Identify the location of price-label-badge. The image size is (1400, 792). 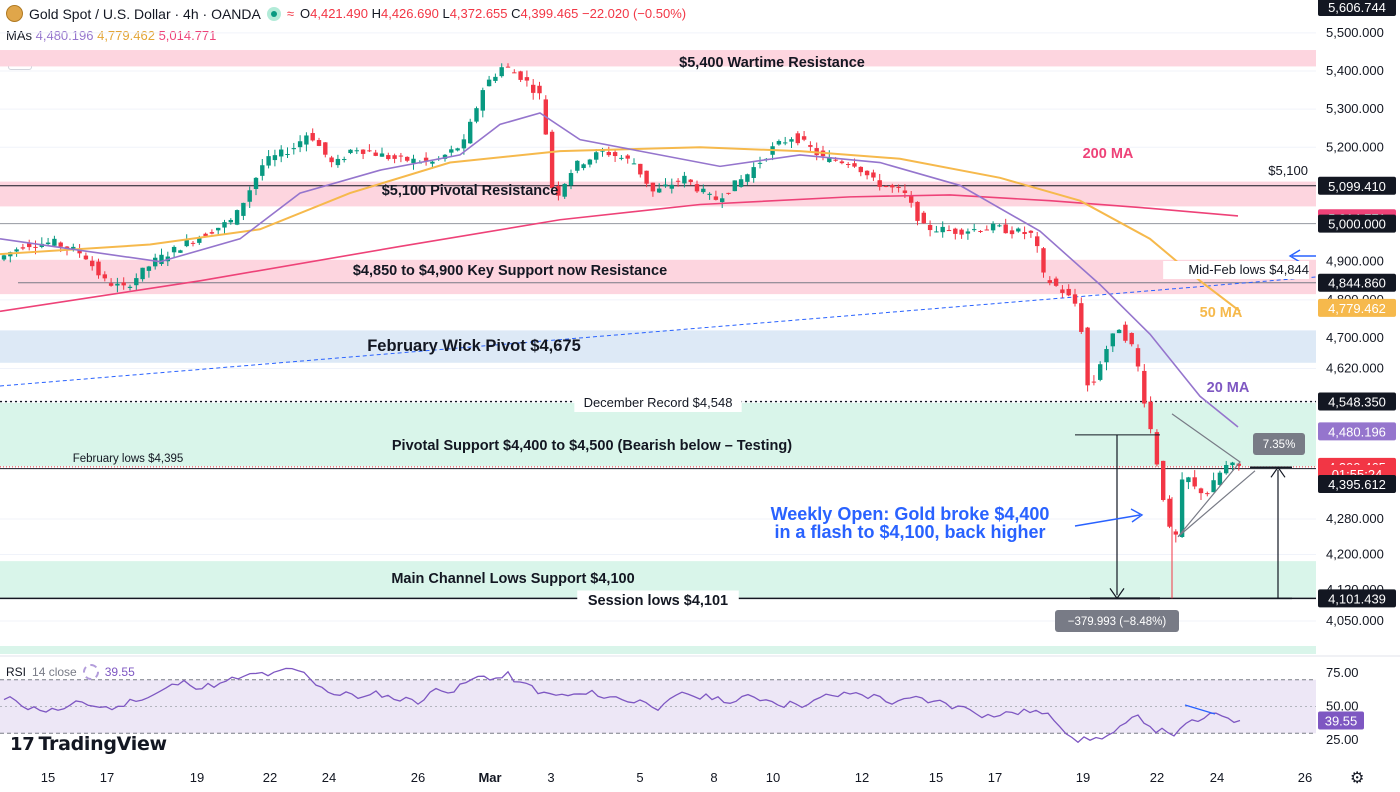
(1357, 401).